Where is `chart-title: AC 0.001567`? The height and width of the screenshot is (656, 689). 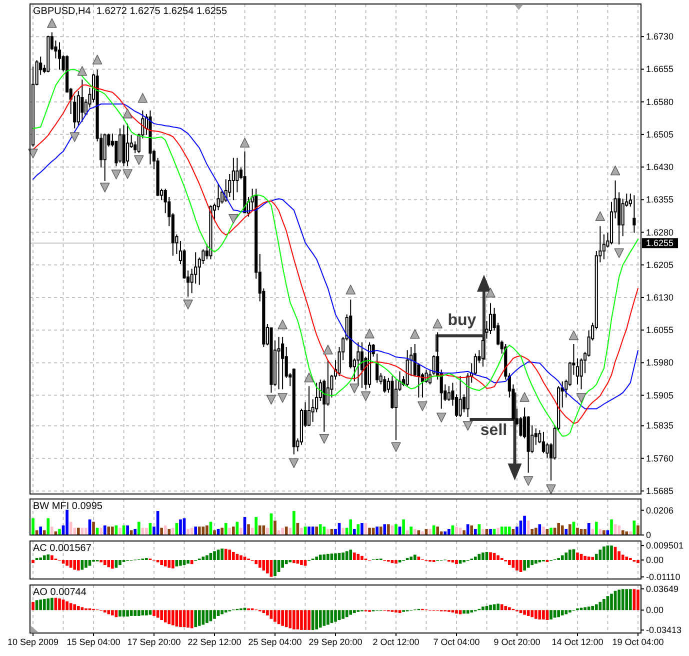 chart-title: AC 0.001567 is located at coordinates (62, 548).